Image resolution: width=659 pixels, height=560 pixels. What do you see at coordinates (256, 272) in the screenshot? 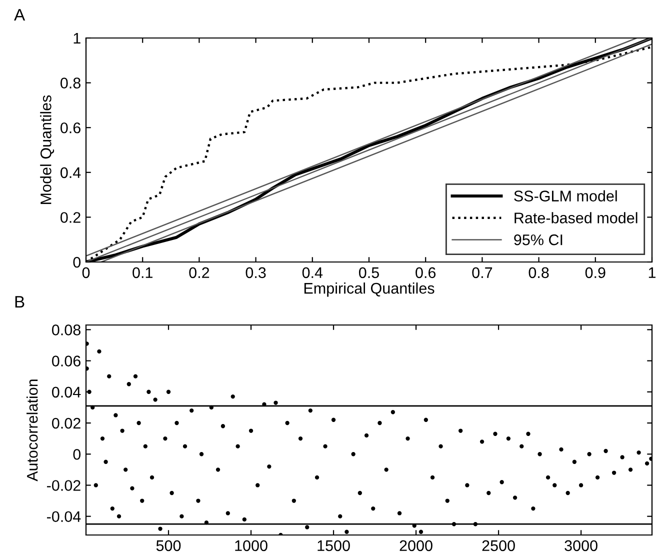
I see `x-tick-label: 0.3` at bounding box center [256, 272].